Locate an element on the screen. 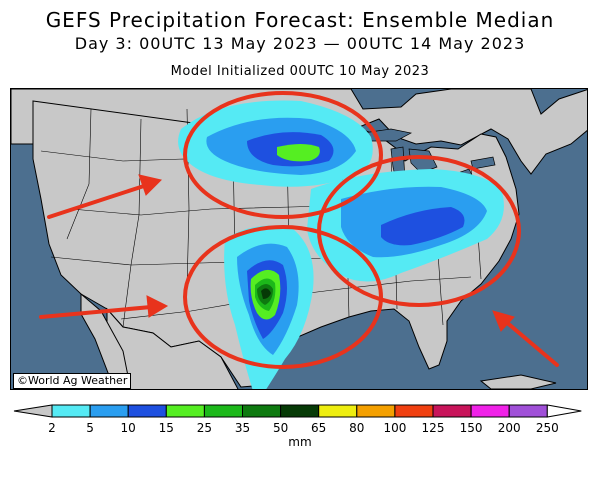 This screenshot has width=600, height=486. annotation-circle-north is located at coordinates (283, 155).